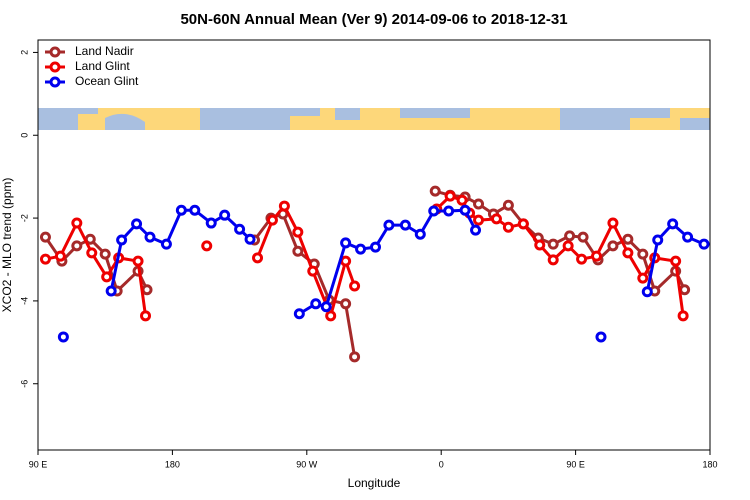  What do you see at coordinates (441, 464) in the screenshot?
I see `x-tick-label: 0` at bounding box center [441, 464].